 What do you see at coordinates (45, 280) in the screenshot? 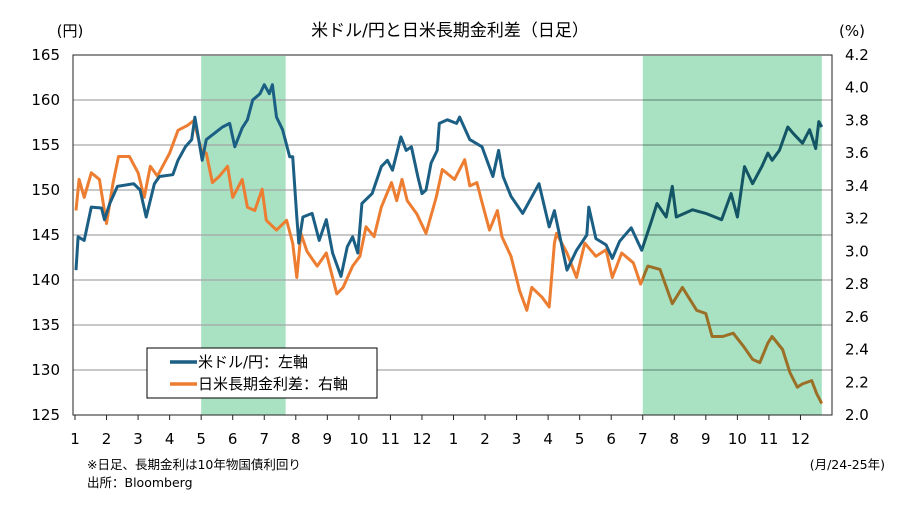
I see `left-tick-label: 140` at bounding box center [45, 280].